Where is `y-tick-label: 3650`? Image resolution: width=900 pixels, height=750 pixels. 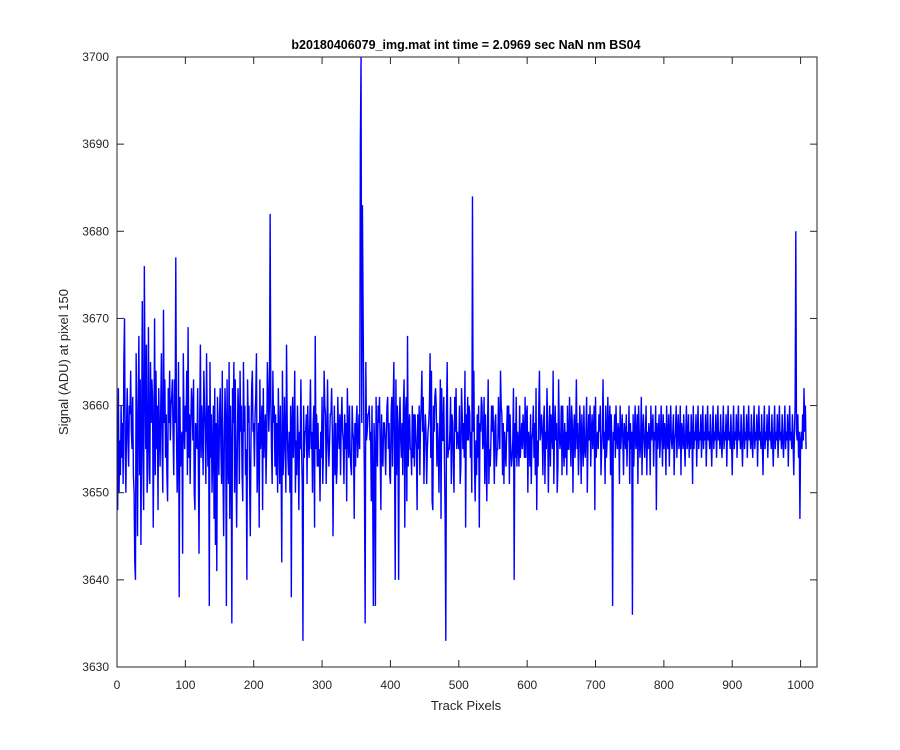 y-tick-label: 3650 is located at coordinates (95, 493).